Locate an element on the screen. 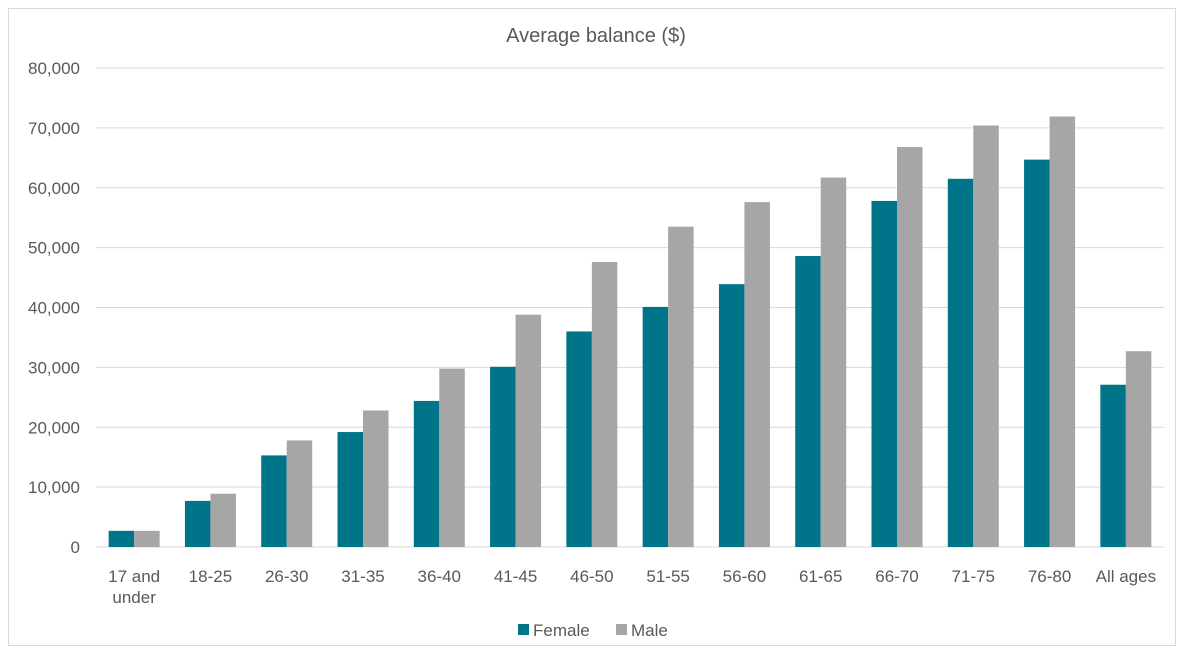 The image size is (1178, 648). legend-swatch-male is located at coordinates (621, 629).